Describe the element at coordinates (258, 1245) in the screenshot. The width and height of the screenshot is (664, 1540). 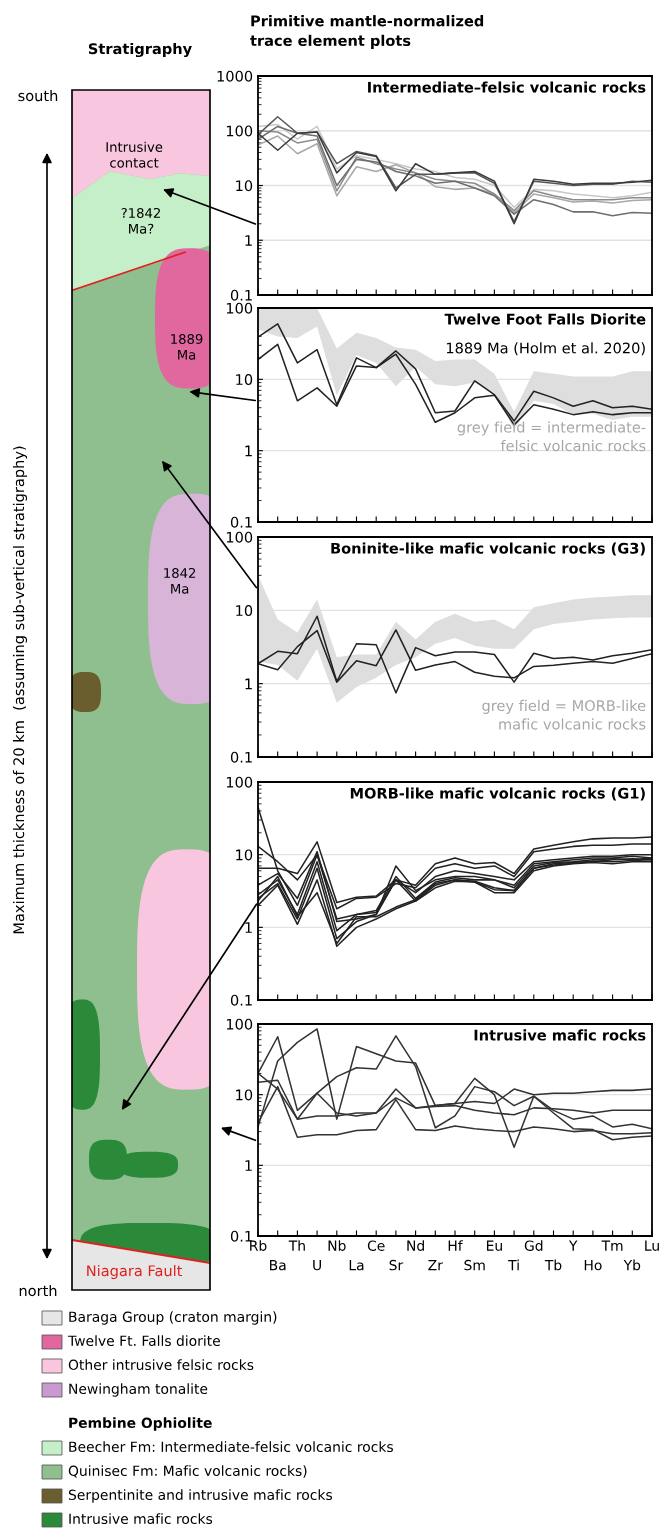
I see `x-tick-label: Rb` at that location.